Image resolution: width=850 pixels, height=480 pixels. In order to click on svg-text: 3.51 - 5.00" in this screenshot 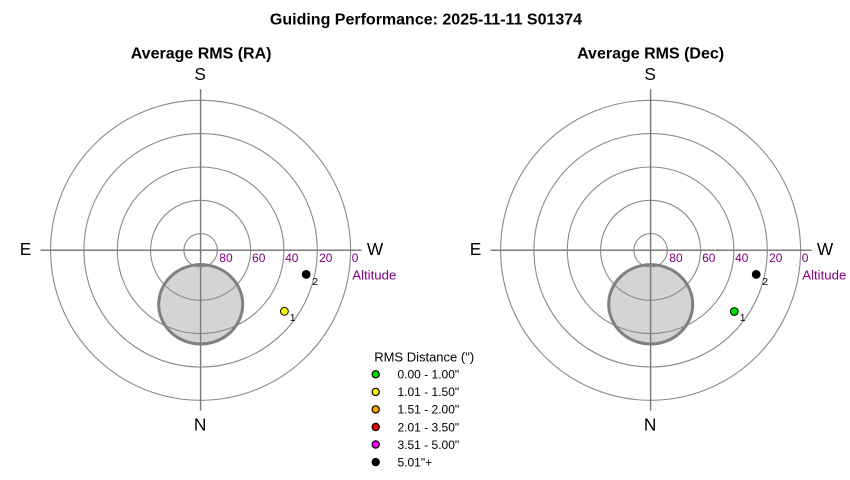, I will do `click(429, 445)`.